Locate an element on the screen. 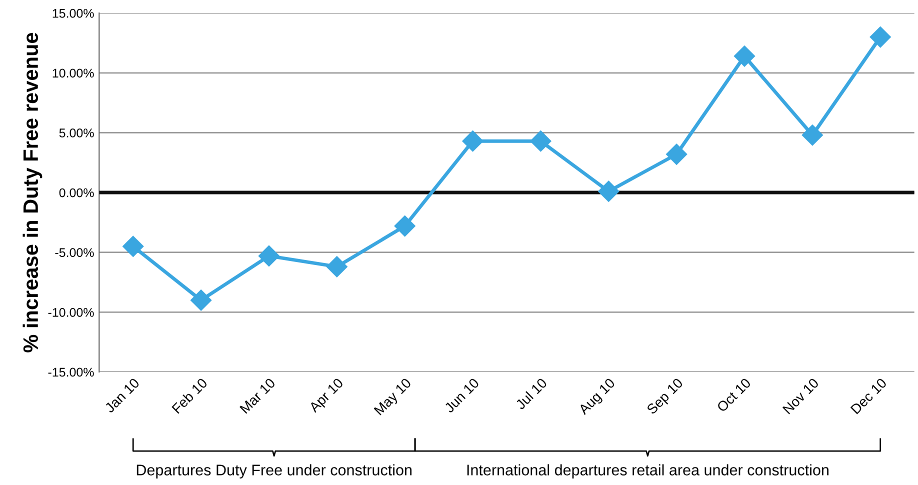 The height and width of the screenshot is (485, 918). x-tick-label: Oct 10 is located at coordinates (734, 395).